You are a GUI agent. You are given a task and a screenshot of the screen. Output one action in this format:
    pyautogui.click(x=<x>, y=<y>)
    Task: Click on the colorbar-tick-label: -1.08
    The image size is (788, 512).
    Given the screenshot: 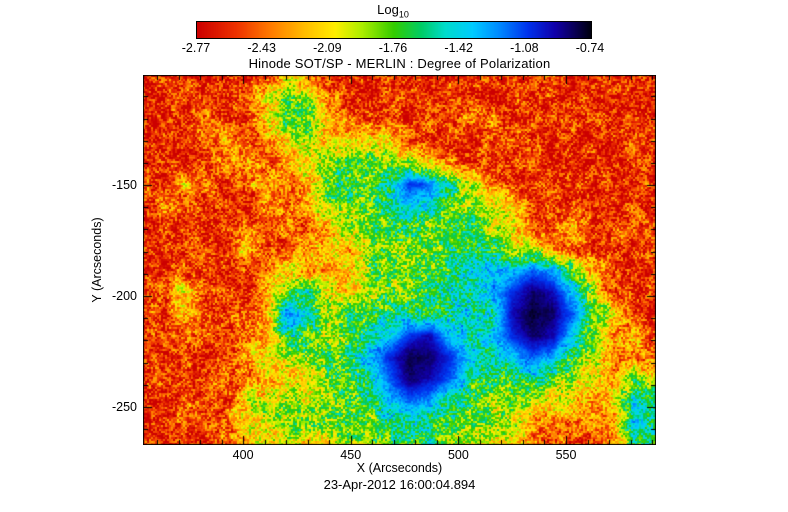 What is the action you would take?
    pyautogui.click(x=524, y=48)
    